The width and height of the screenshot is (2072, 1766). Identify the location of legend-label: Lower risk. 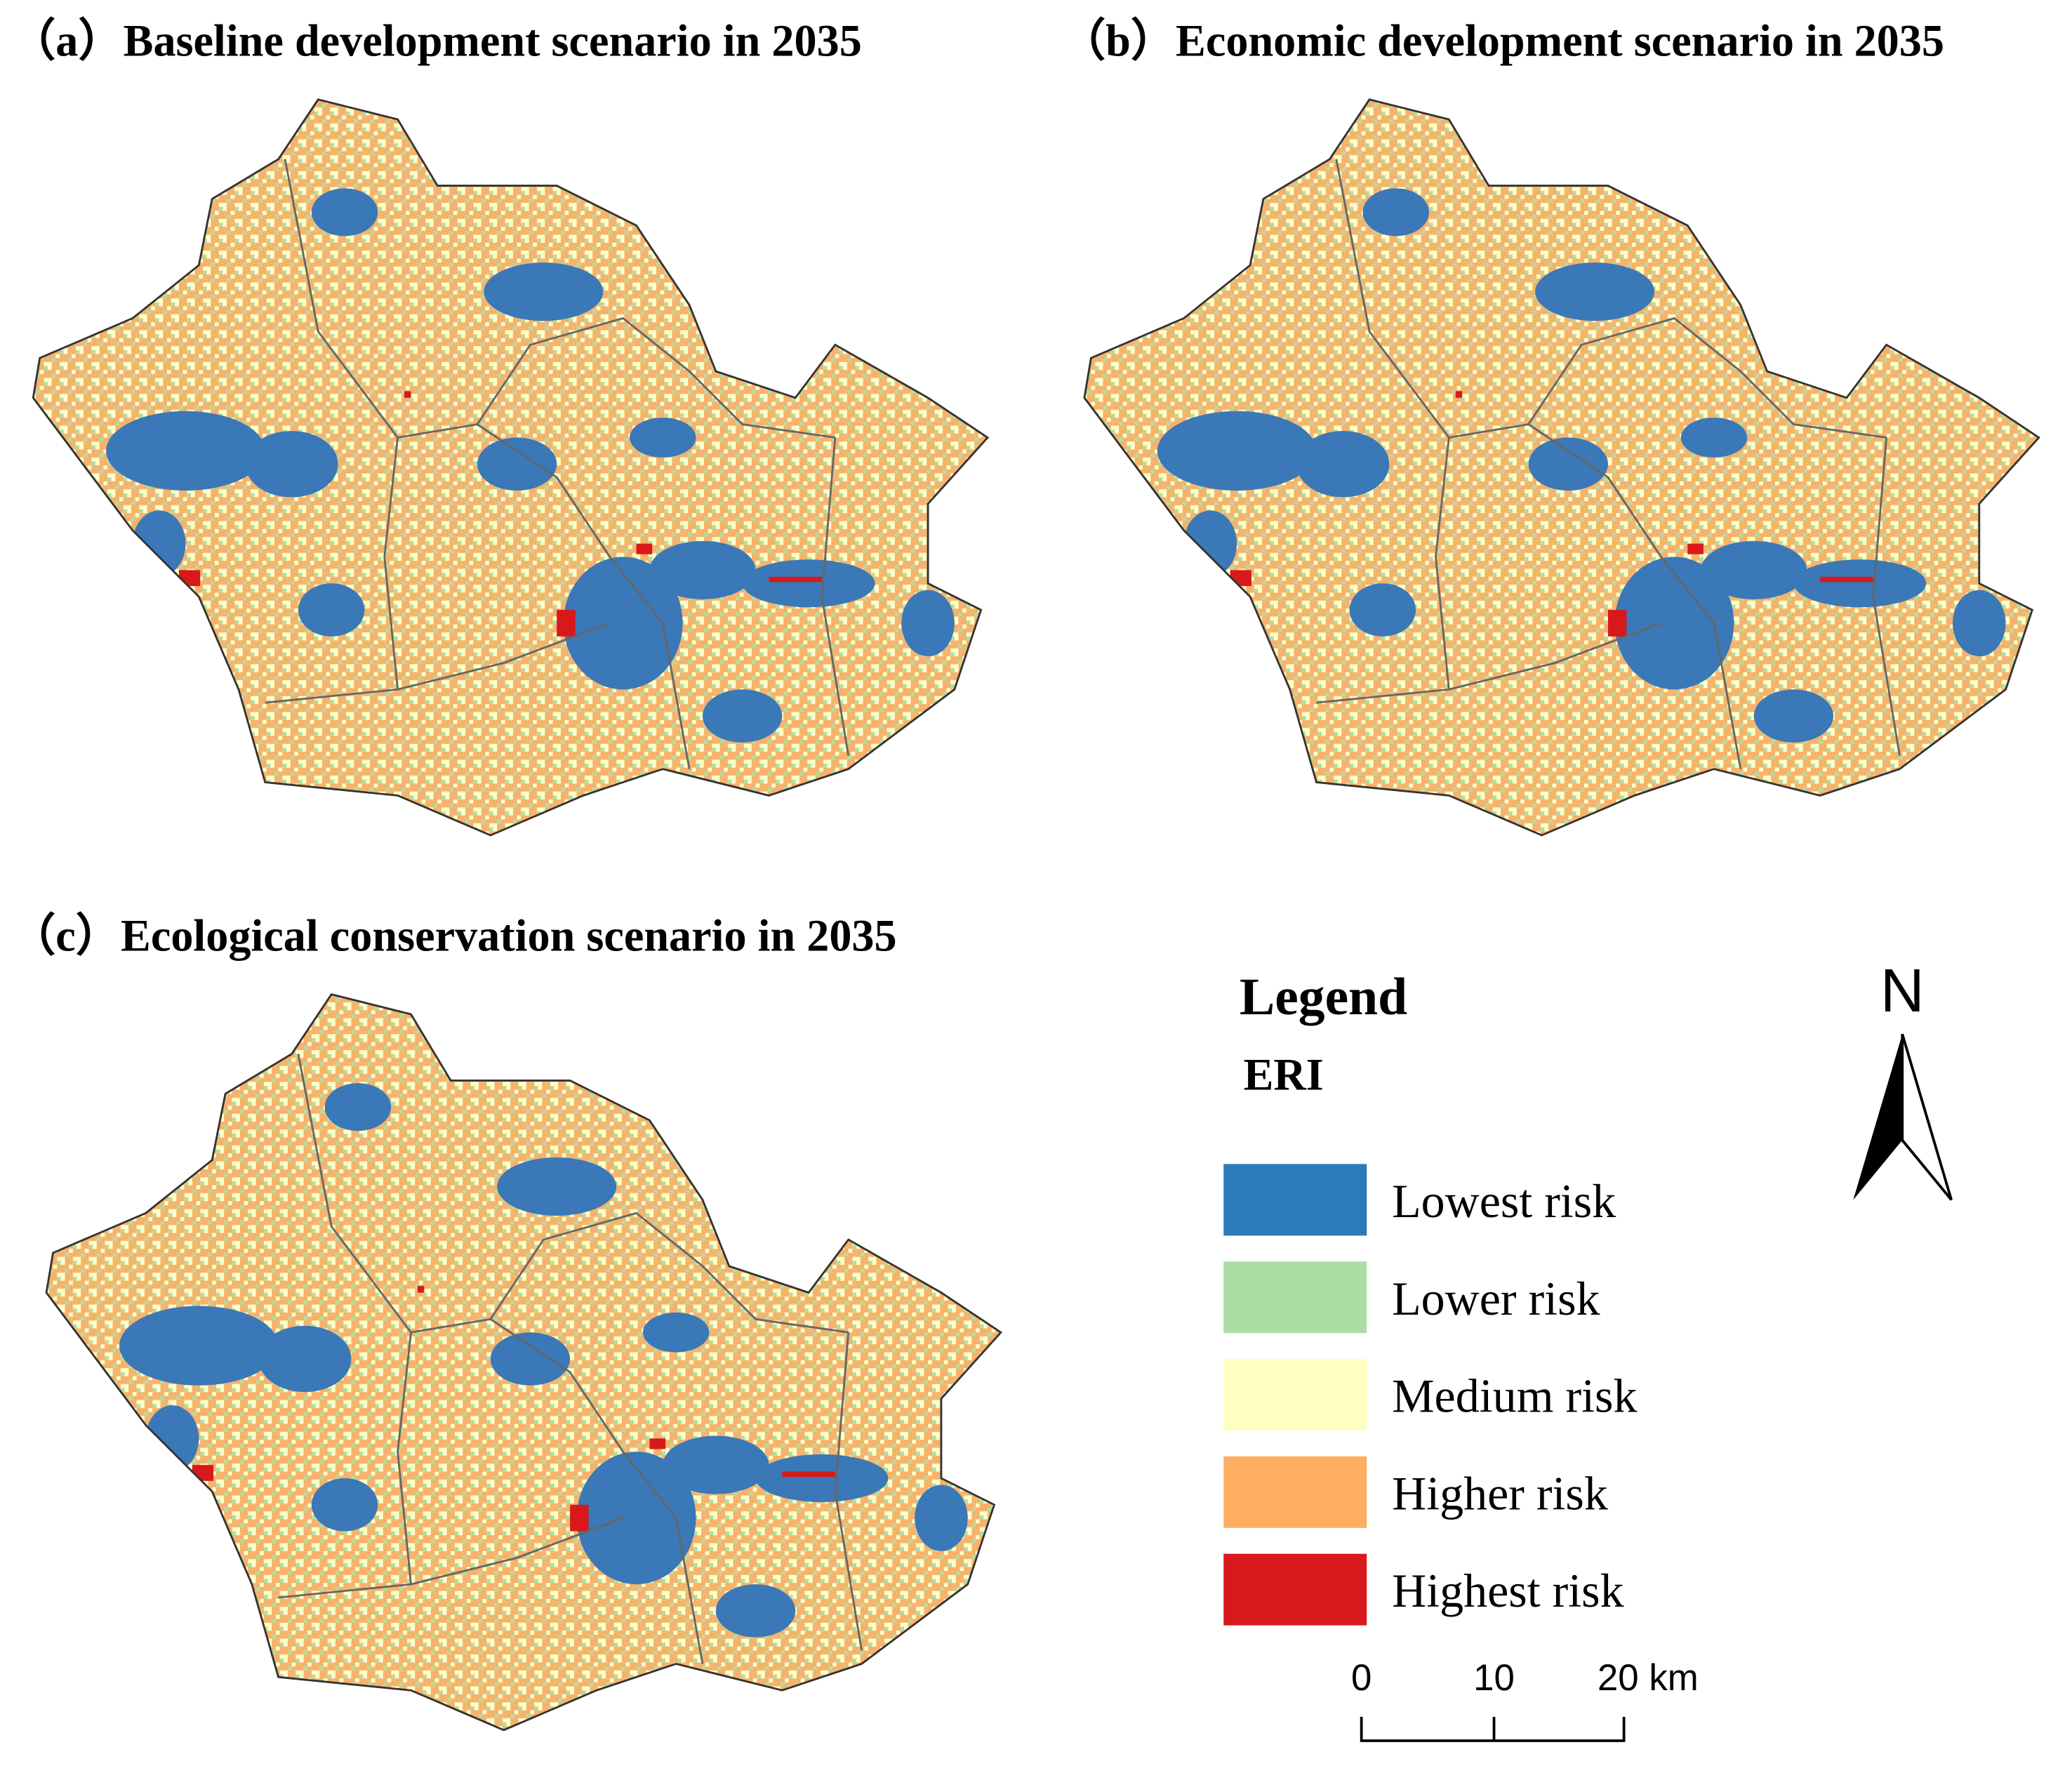
(1496, 1298).